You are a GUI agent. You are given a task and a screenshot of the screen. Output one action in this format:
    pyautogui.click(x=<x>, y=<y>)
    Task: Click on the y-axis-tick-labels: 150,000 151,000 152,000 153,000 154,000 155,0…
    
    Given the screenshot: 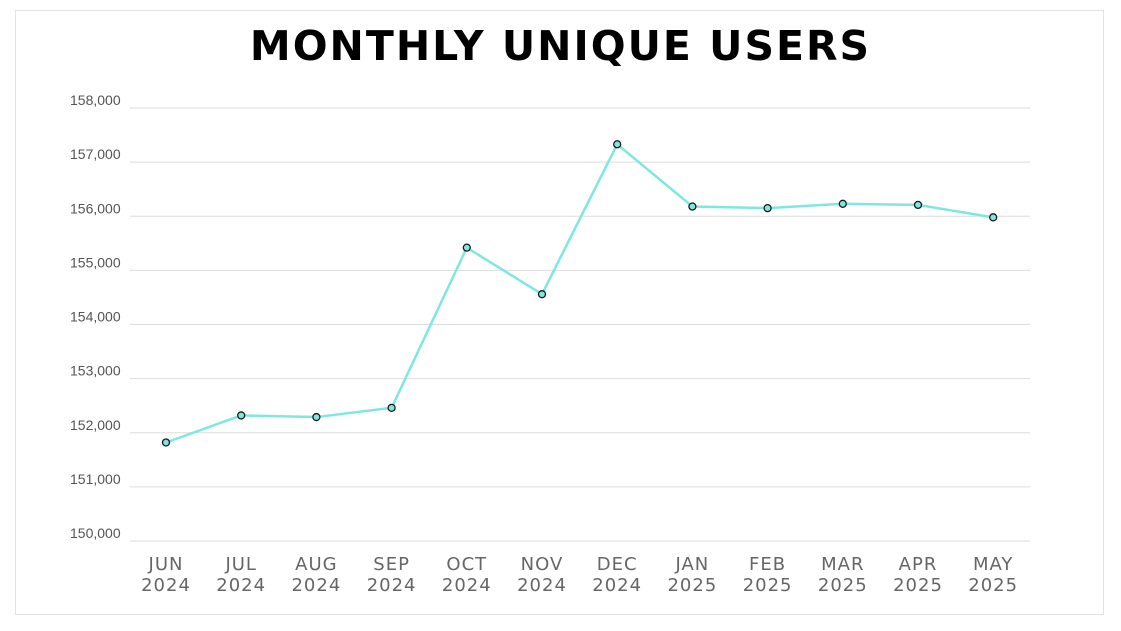 What is the action you would take?
    pyautogui.click(x=95, y=316)
    